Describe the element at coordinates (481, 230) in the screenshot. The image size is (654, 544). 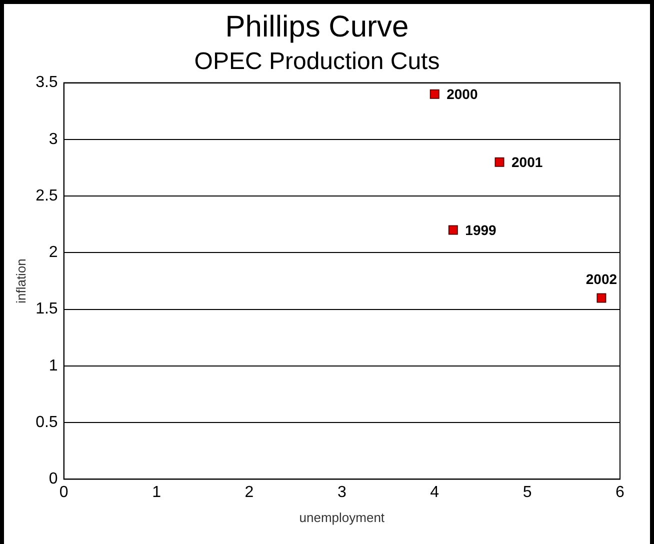
I see `annotation: 1999` at that location.